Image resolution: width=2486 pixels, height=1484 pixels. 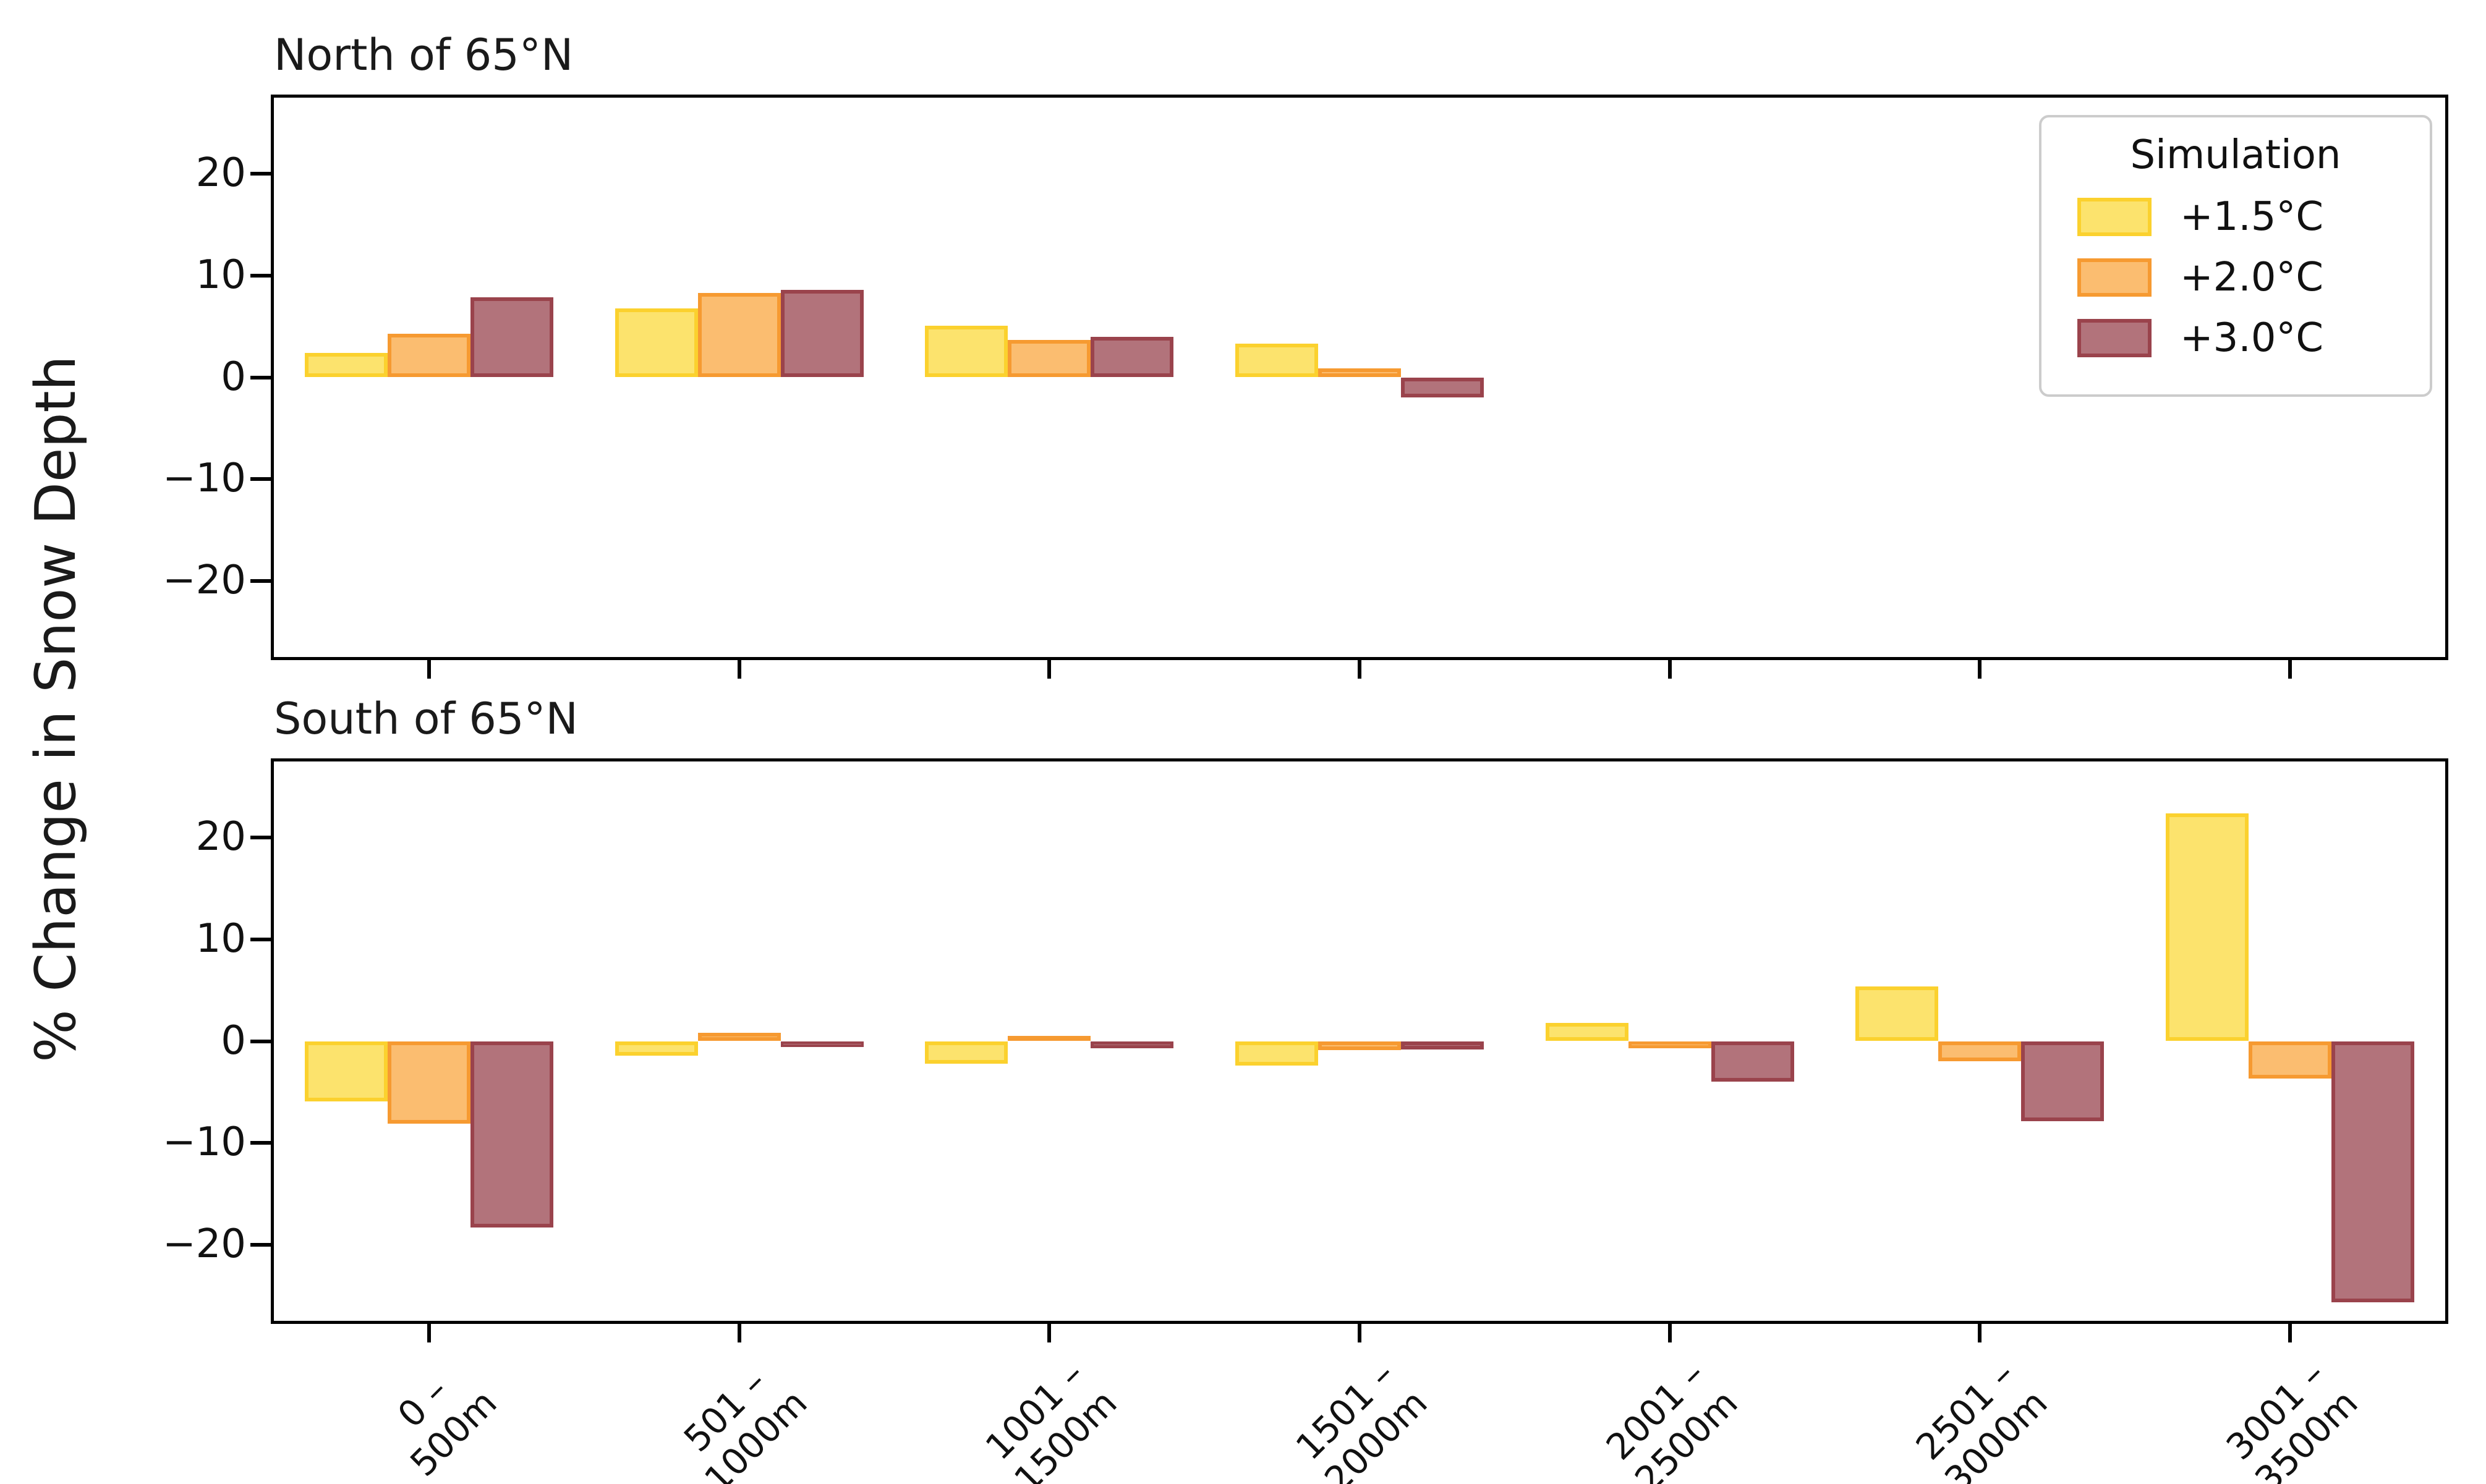 I want to click on legend-entry: +2.0°C, so click(x=2244, y=277).